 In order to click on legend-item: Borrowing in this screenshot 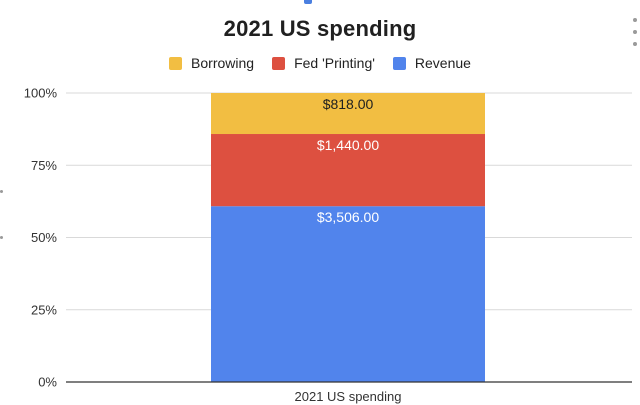, I will do `click(211, 63)`.